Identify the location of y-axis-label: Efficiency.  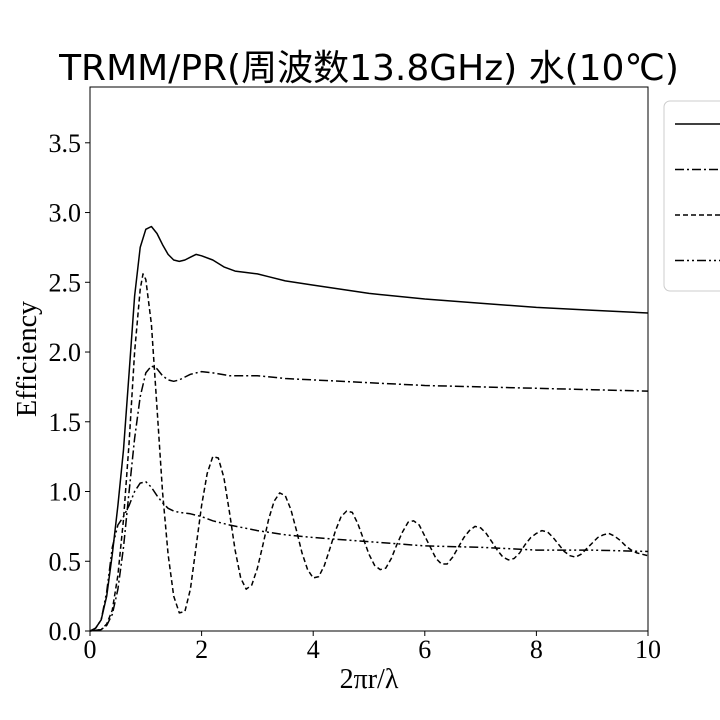
(27, 359).